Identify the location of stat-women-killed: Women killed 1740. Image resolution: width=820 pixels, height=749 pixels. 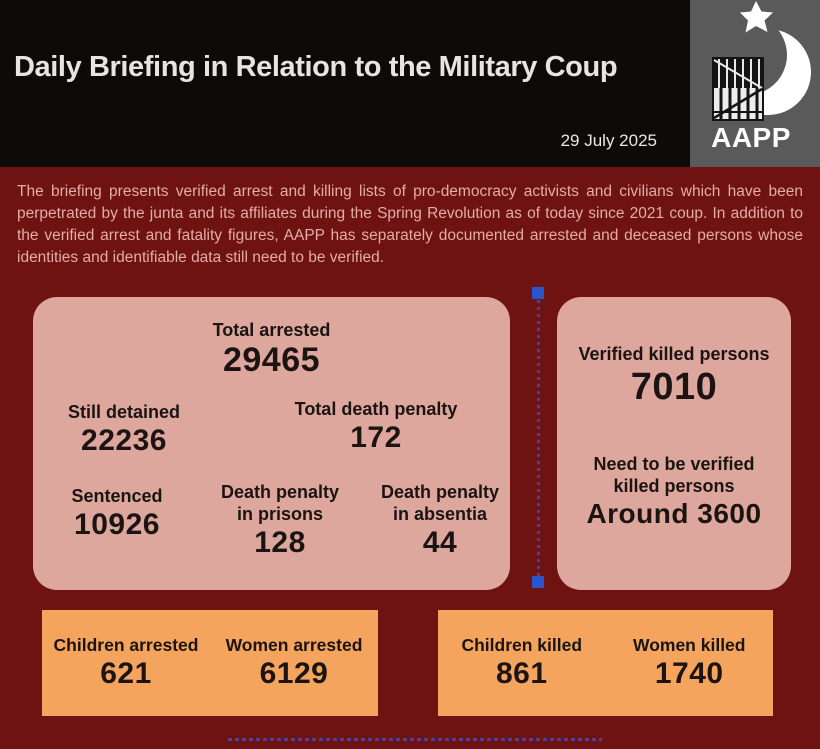
(690, 663).